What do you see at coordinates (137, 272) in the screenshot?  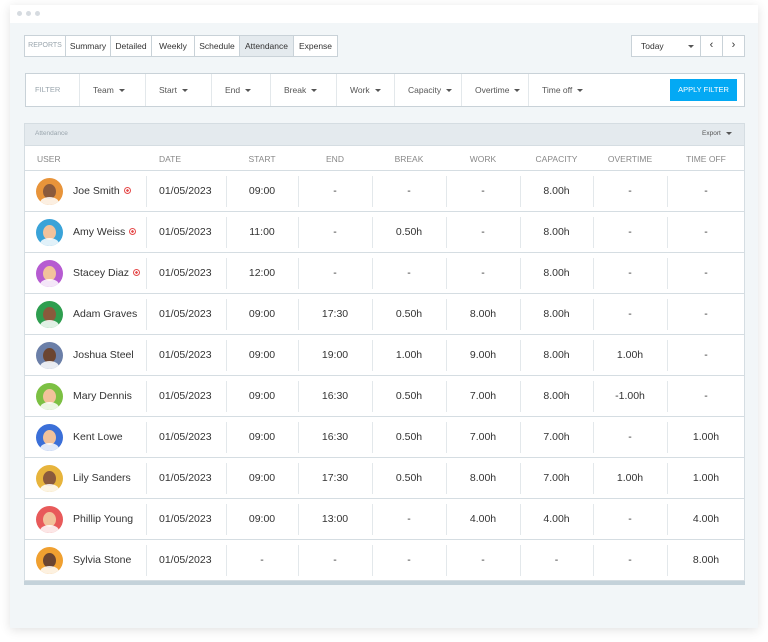 I see `running-indicator` at bounding box center [137, 272].